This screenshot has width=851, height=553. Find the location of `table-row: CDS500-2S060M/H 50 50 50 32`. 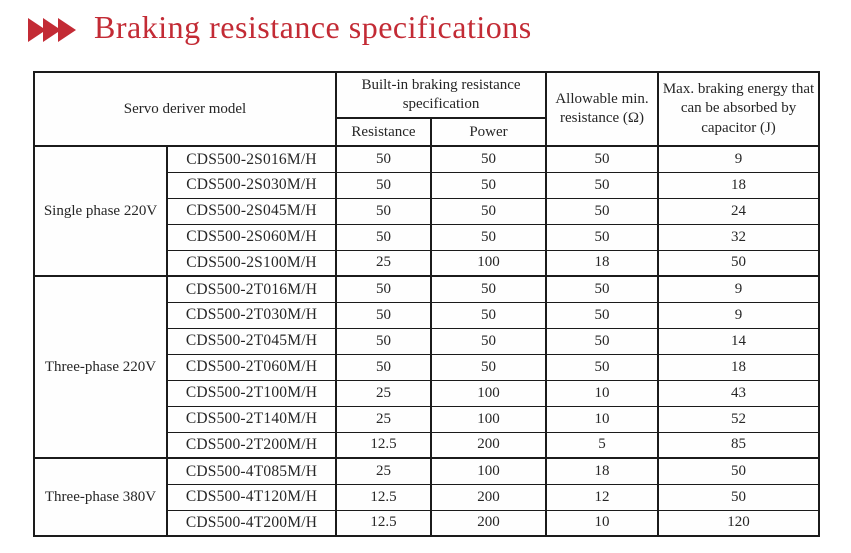

table-row: CDS500-2S060M/H 50 50 50 32 is located at coordinates (427, 237).